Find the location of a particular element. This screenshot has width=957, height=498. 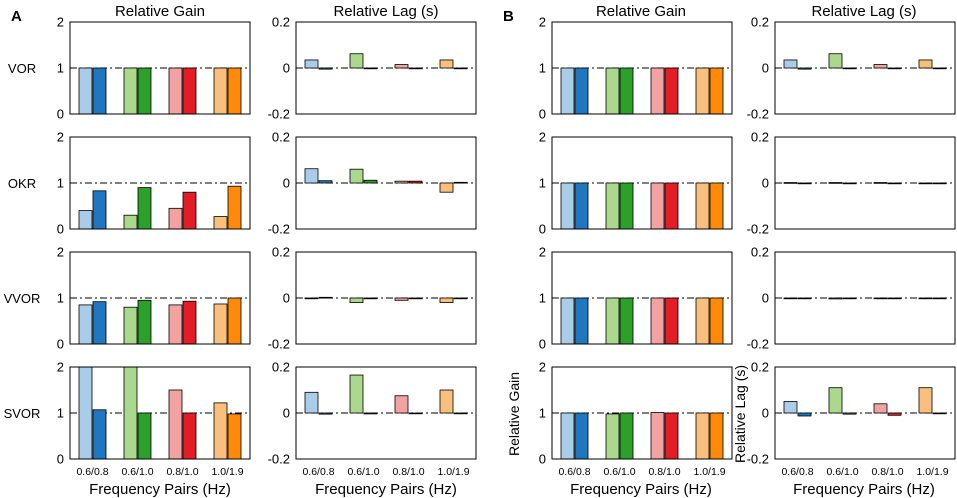

bar-b-vor-gain-high-0.6-0.8 is located at coordinates (581, 91).